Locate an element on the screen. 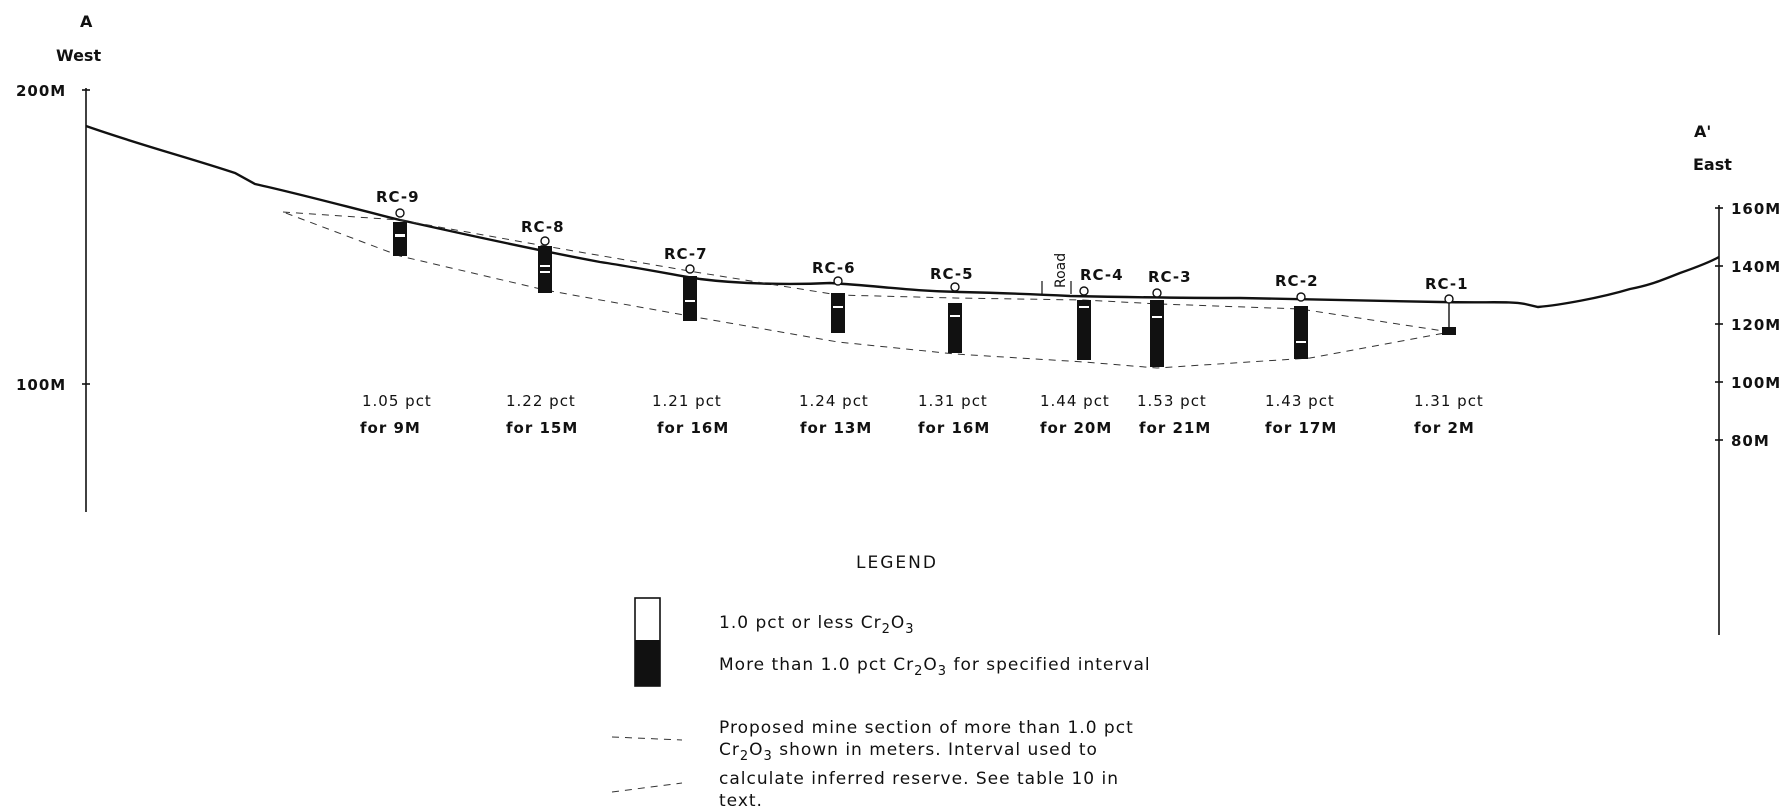  drill-hole-rc-2: RC-2 is located at coordinates (1297, 315).